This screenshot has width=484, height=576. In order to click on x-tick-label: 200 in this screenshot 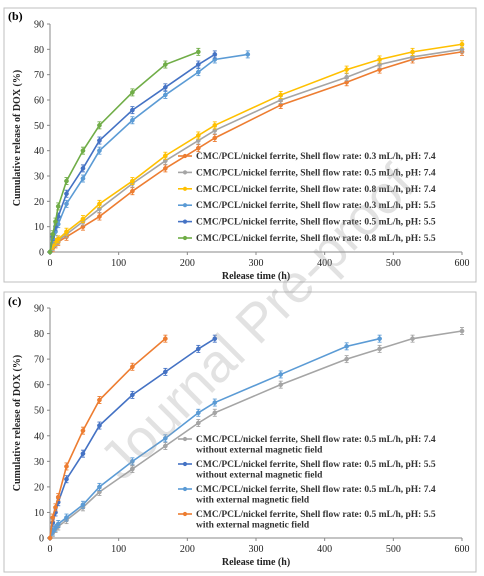, I will do `click(187, 263)`.